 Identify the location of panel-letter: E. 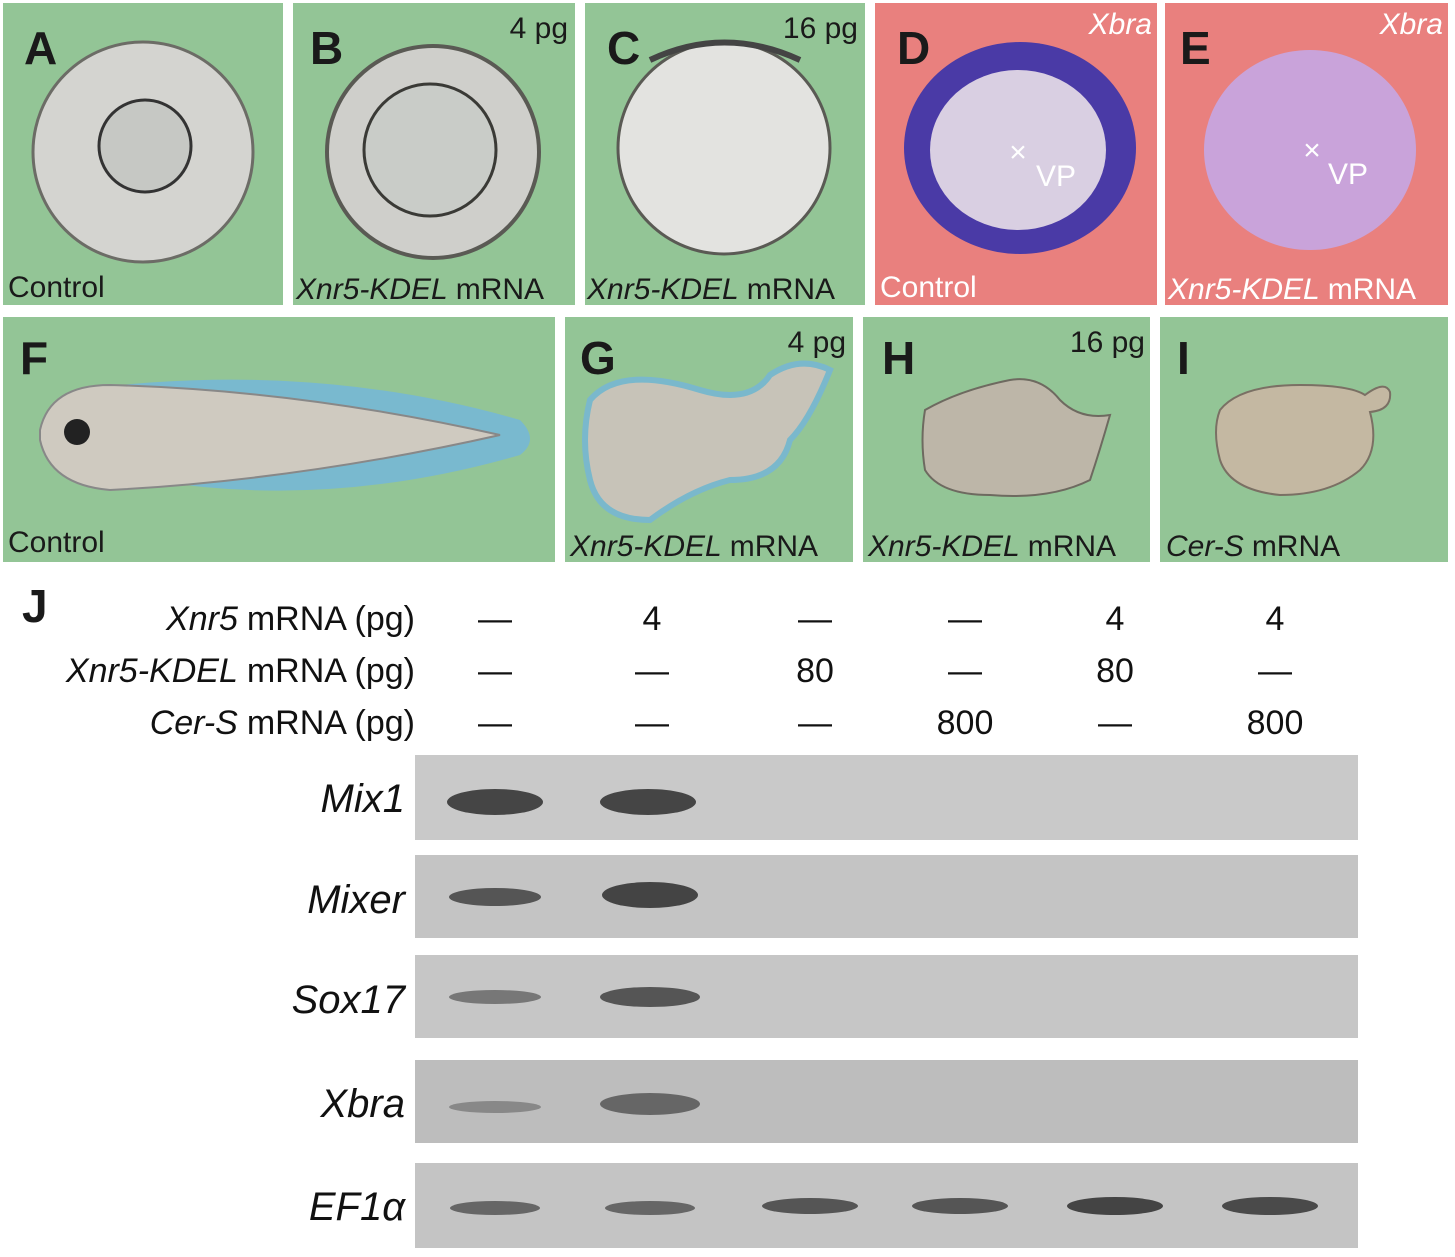
(1195, 48).